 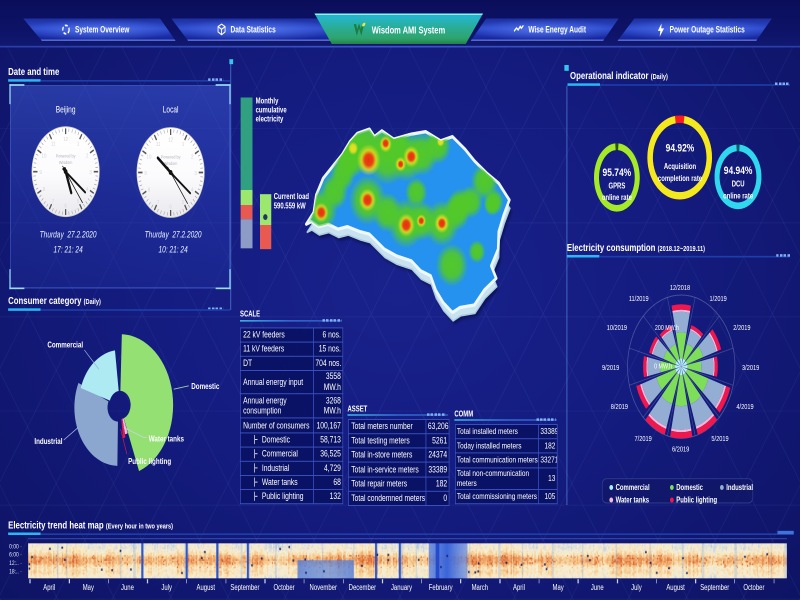 I want to click on svg-text: Domestic, so click(x=205, y=386).